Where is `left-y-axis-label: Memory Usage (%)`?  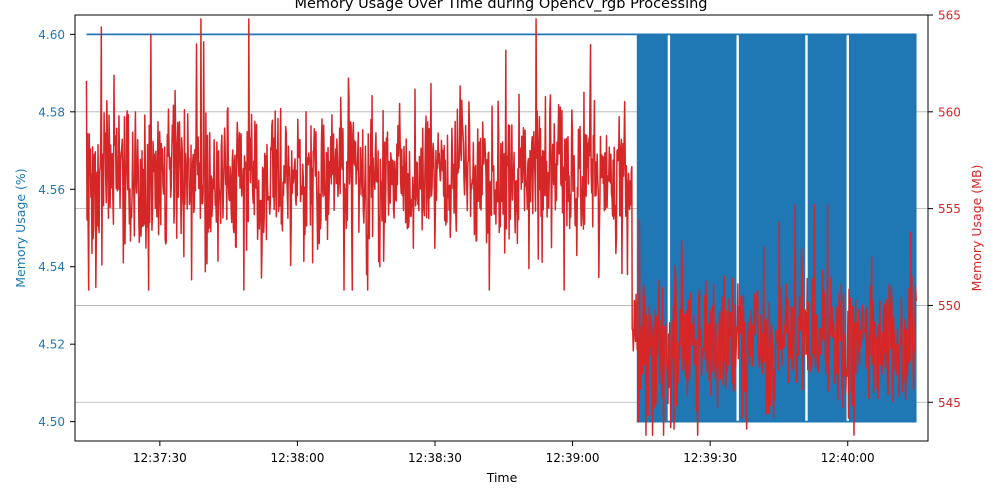
left-y-axis-label: Memory Usage (%) is located at coordinates (20, 227).